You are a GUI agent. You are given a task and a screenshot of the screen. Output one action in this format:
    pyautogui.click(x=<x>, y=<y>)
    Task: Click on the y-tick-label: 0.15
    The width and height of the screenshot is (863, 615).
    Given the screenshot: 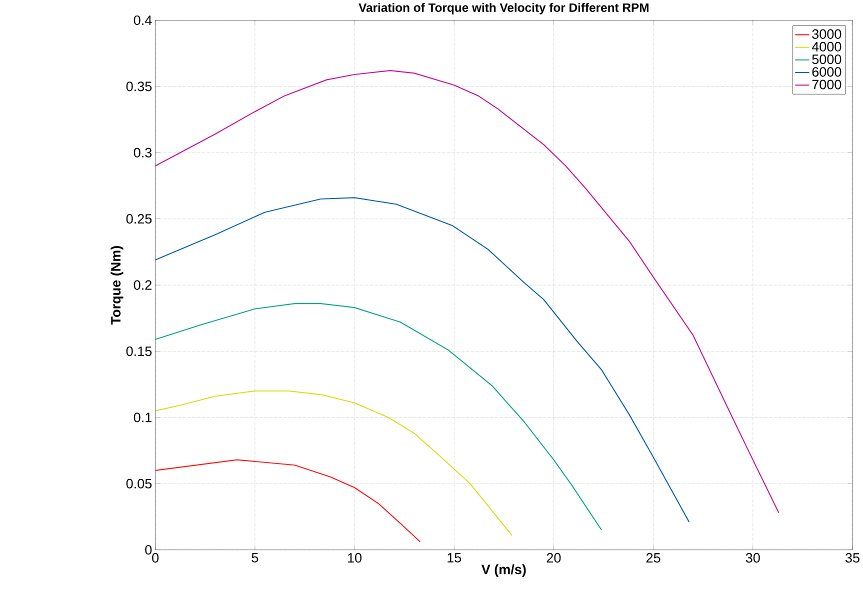 What is the action you would take?
    pyautogui.click(x=139, y=351)
    